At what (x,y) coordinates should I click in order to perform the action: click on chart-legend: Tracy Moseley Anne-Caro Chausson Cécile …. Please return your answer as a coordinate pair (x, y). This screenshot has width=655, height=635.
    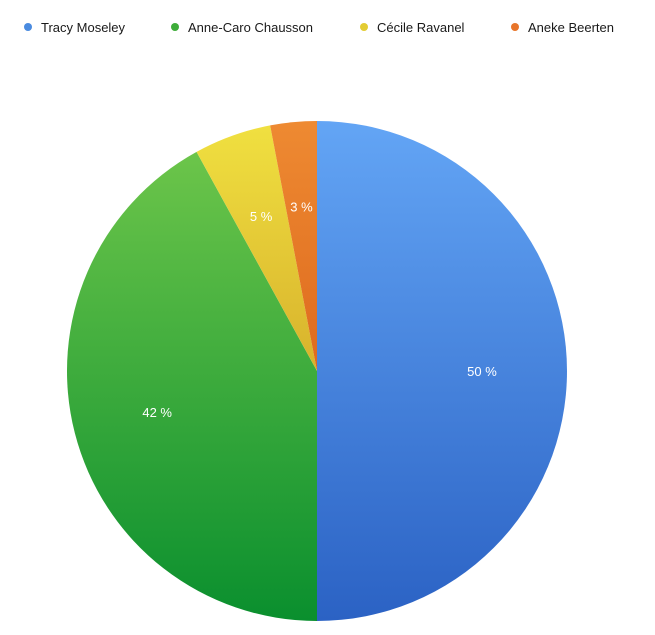
    Looking at the image, I should click on (334, 27).